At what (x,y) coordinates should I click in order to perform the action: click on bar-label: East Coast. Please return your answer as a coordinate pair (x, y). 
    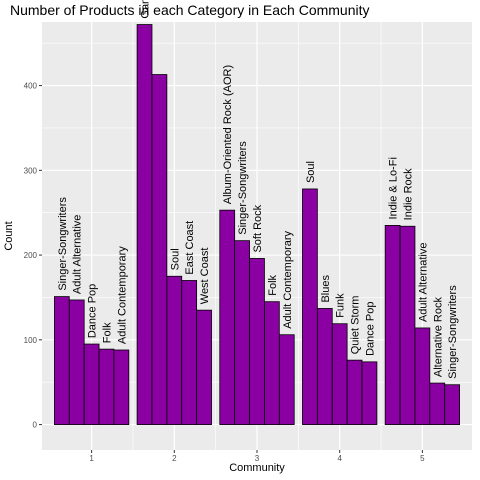
    Looking at the image, I should click on (190, 248).